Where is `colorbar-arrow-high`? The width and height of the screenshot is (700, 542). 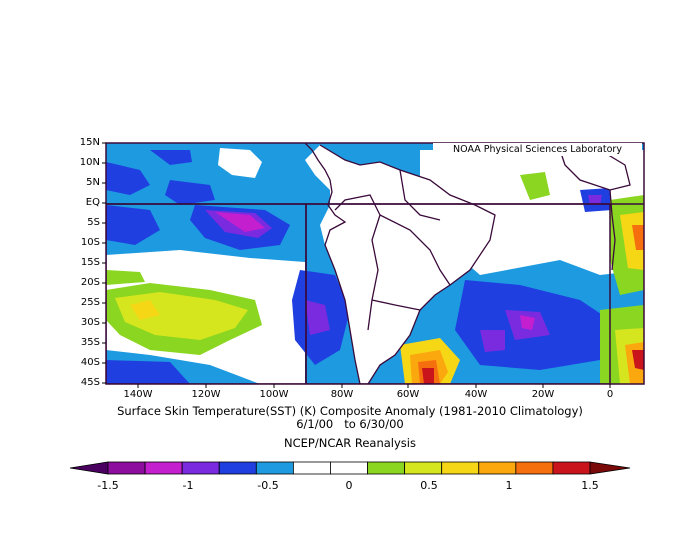
colorbar-arrow-high is located at coordinates (610, 468).